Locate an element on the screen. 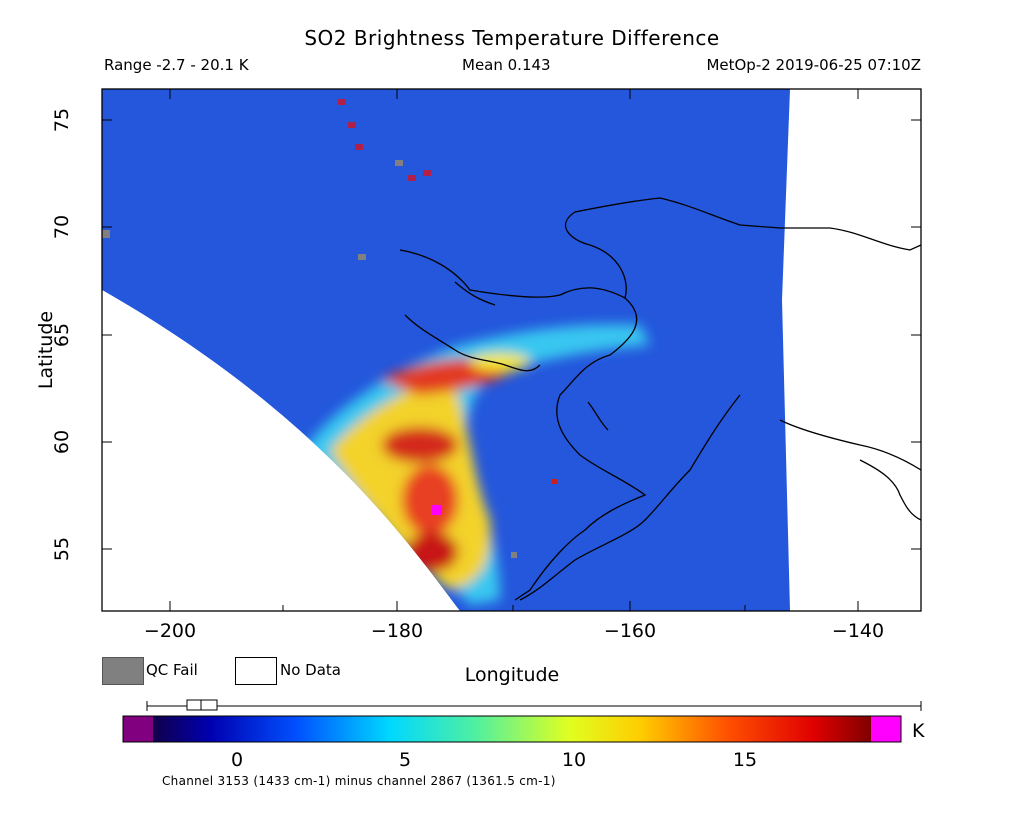 The height and width of the screenshot is (813, 1024). x-tick-label: −180 is located at coordinates (397, 631).